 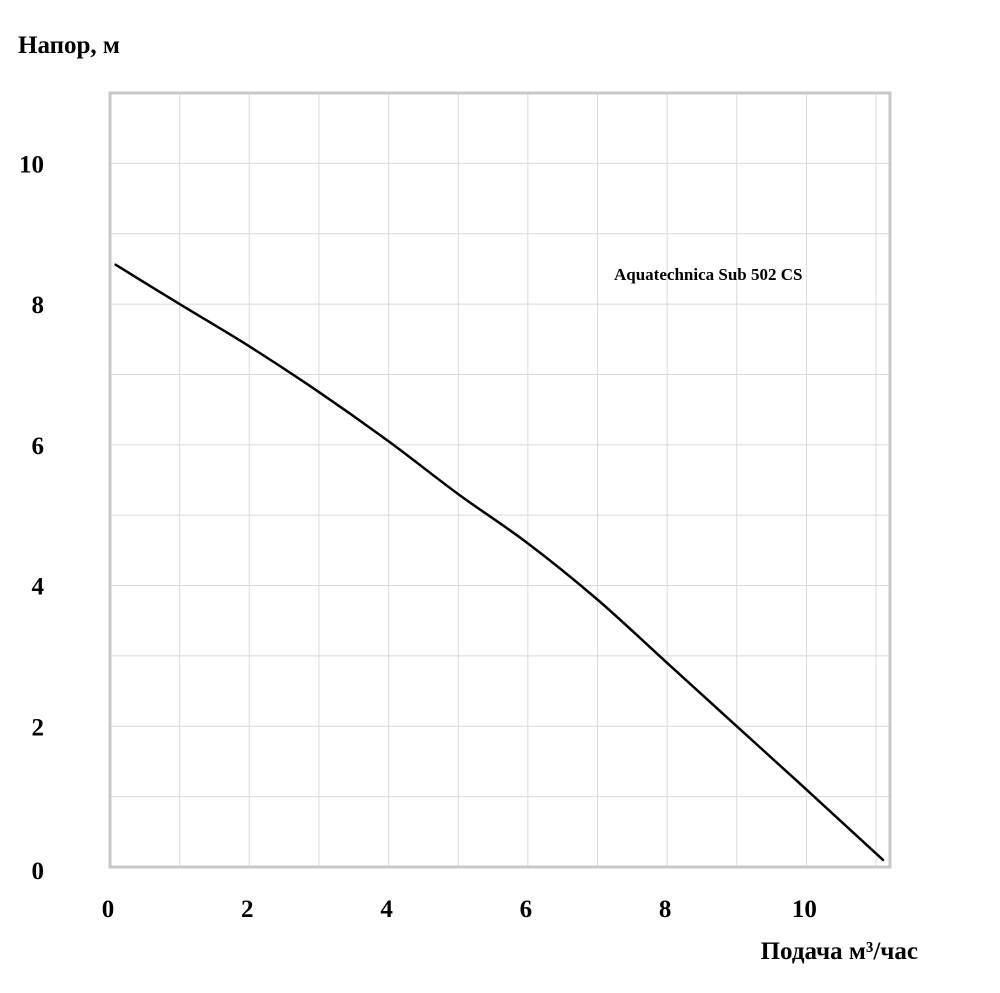 I want to click on x-tick-label: 10, so click(x=804, y=909).